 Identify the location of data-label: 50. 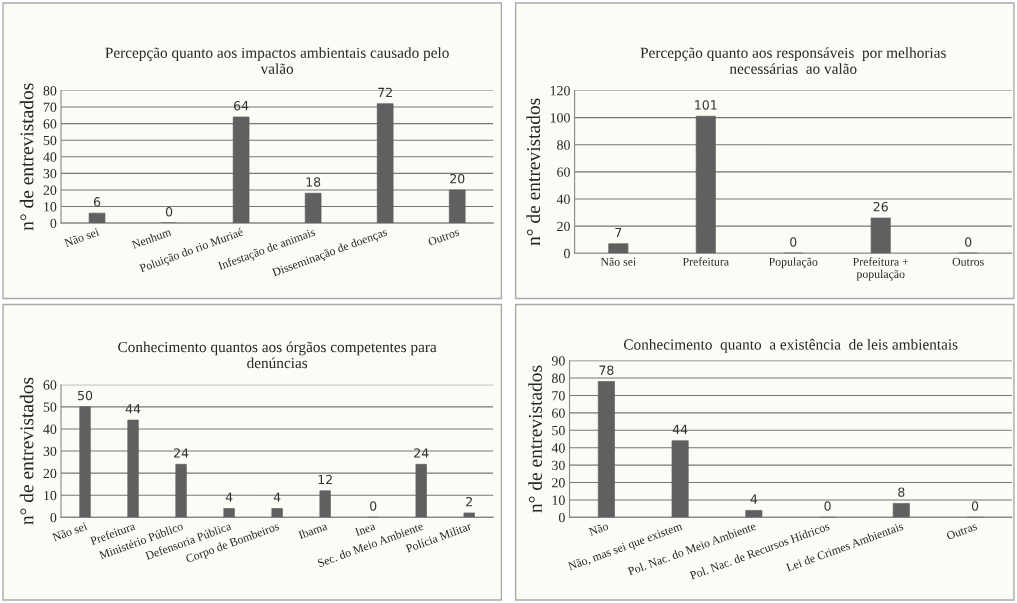
(85, 395).